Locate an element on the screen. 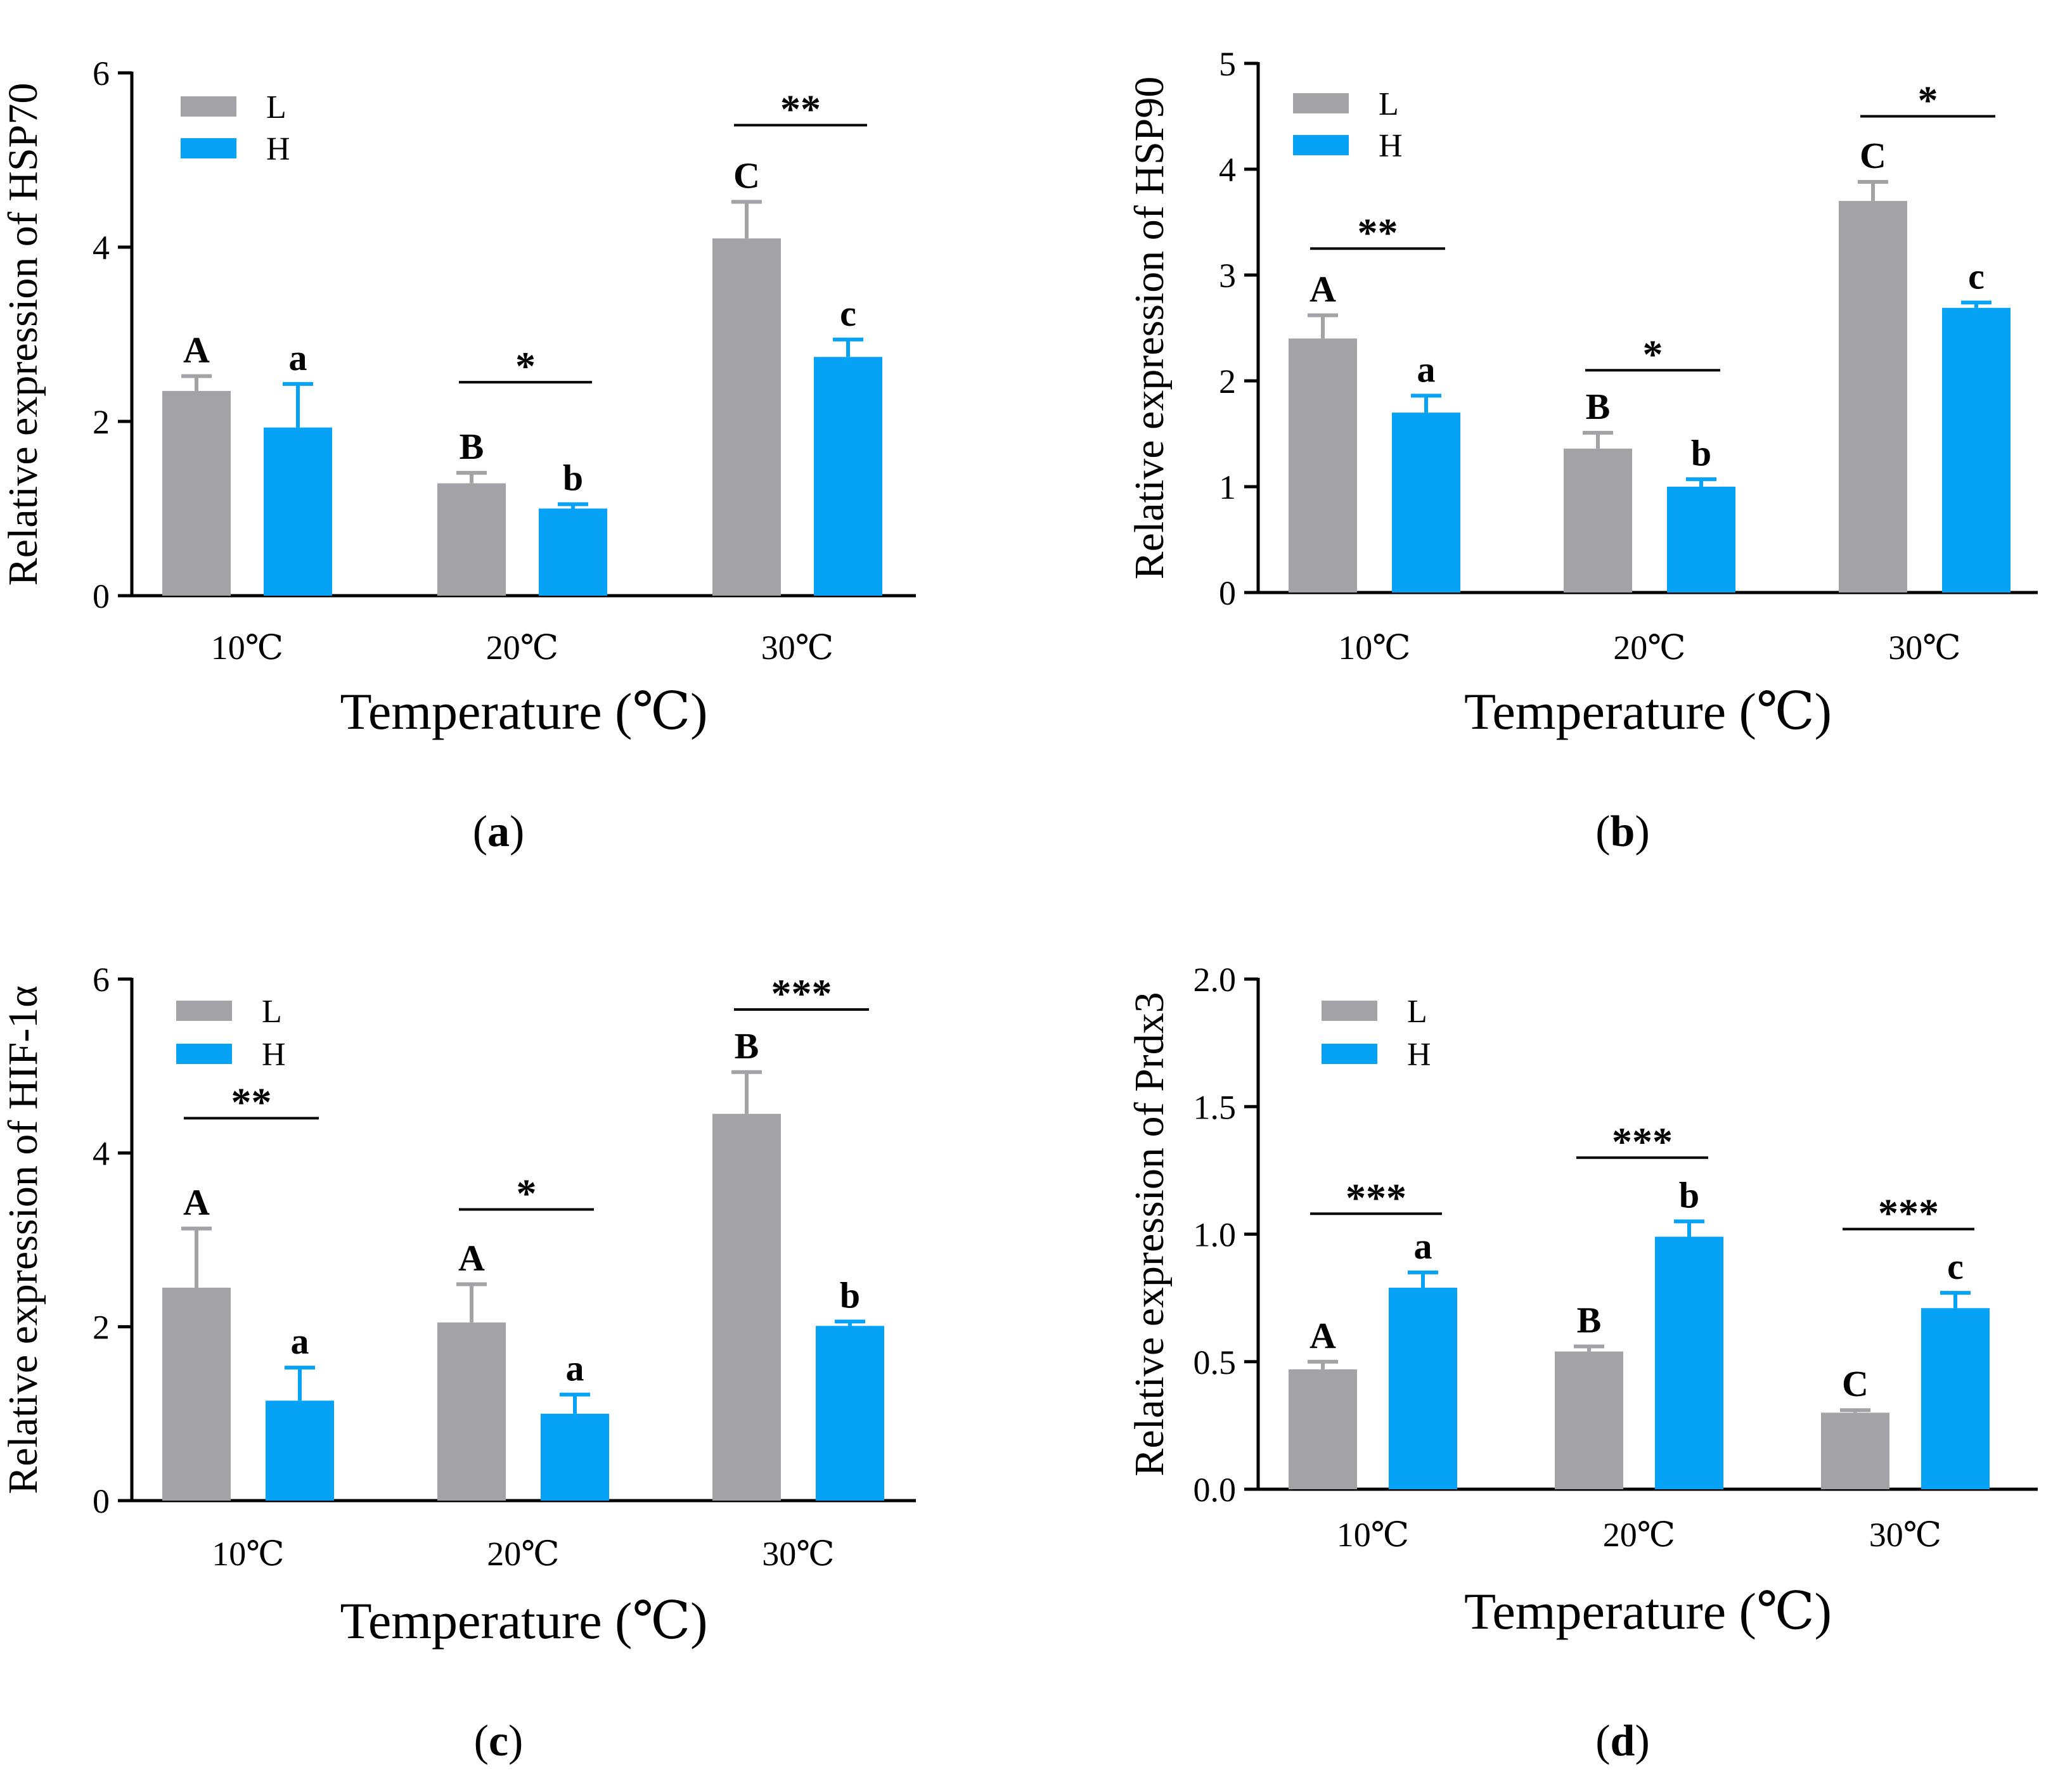 The height and width of the screenshot is (1782, 2072). y-axis-label: Relative expression of HSP90 is located at coordinates (1149, 328).